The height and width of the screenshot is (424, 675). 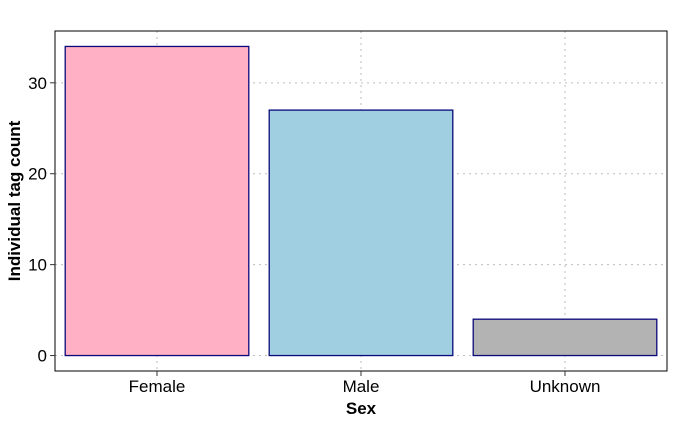 I want to click on x-axis: Female Male Unknown, so click(x=365, y=383).